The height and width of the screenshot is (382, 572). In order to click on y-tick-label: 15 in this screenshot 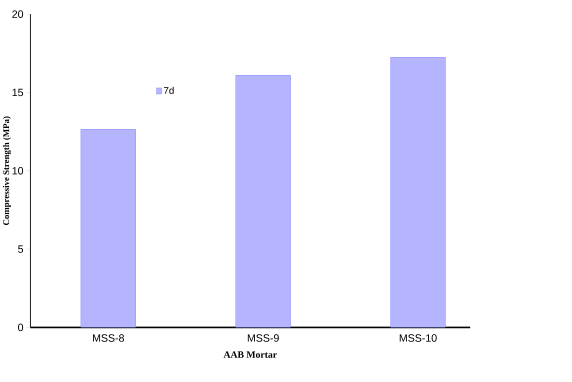, I will do `click(18, 92)`.